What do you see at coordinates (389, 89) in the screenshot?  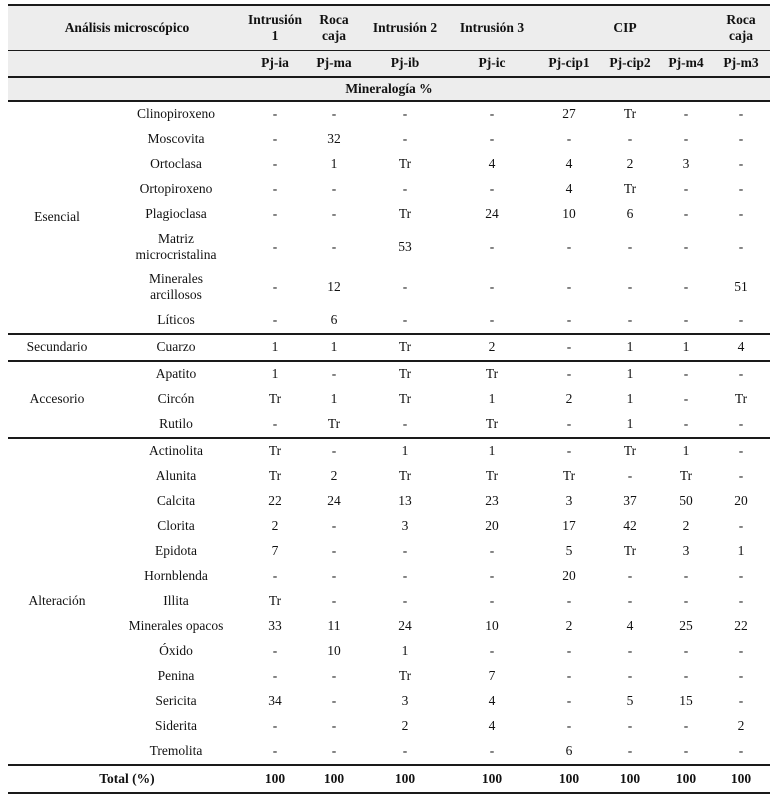 I see `section-title-cell: Mineralogía %` at bounding box center [389, 89].